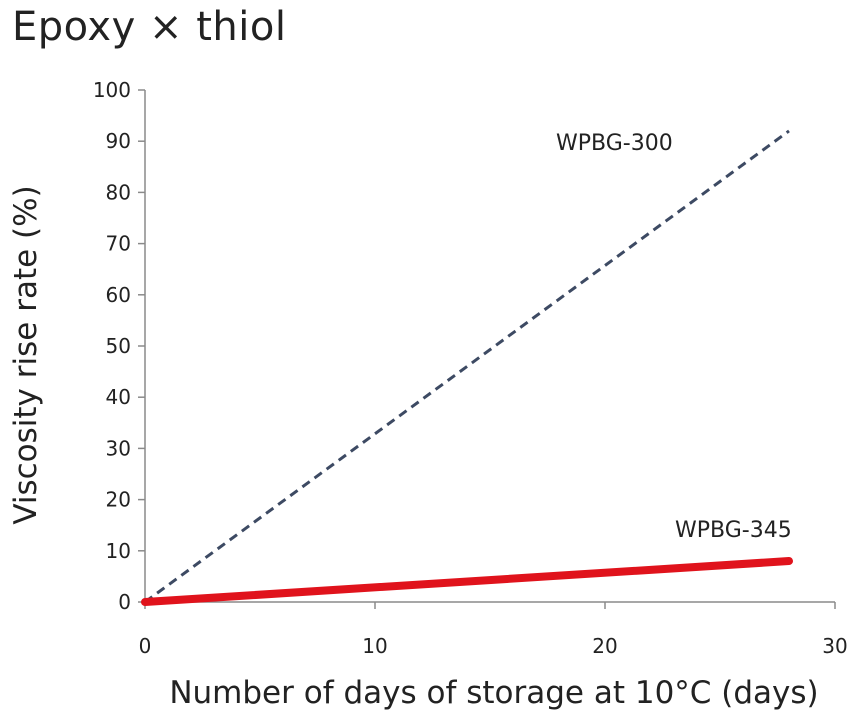  Describe the element at coordinates (124, 602) in the screenshot. I see `y-tick-label: 0` at that location.